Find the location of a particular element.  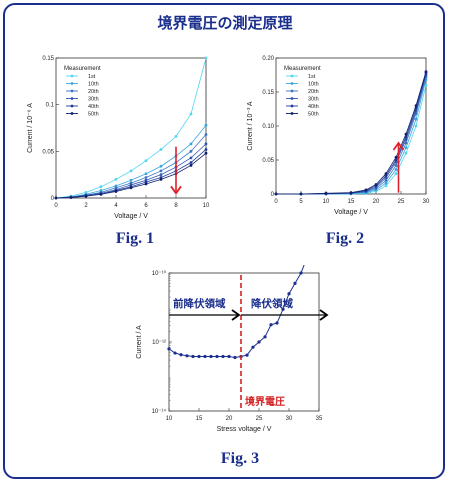

fig1-legend-entry: 30th is located at coordinates (93, 100).